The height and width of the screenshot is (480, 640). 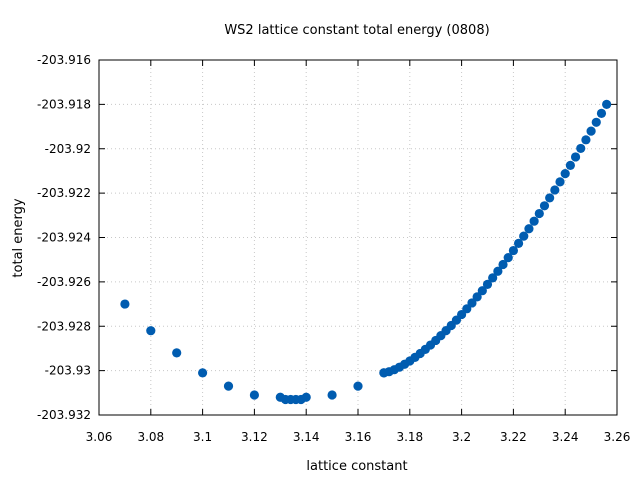 What do you see at coordinates (202, 437) in the screenshot?
I see `x-tick-label: 3.1` at bounding box center [202, 437].